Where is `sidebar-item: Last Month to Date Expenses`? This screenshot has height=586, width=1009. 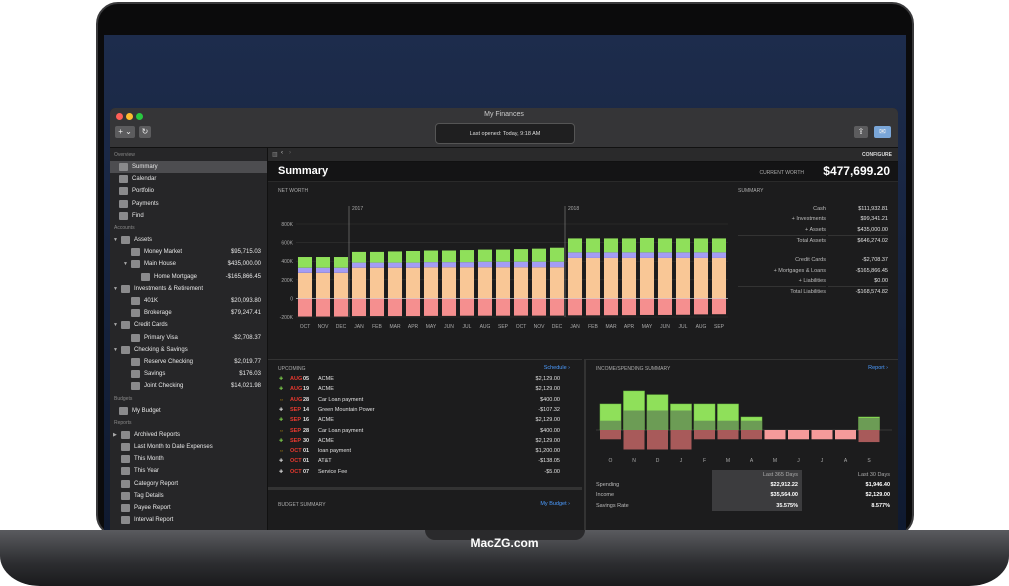
sidebar-item: Last Month to Date Expenses is located at coordinates (188, 447).